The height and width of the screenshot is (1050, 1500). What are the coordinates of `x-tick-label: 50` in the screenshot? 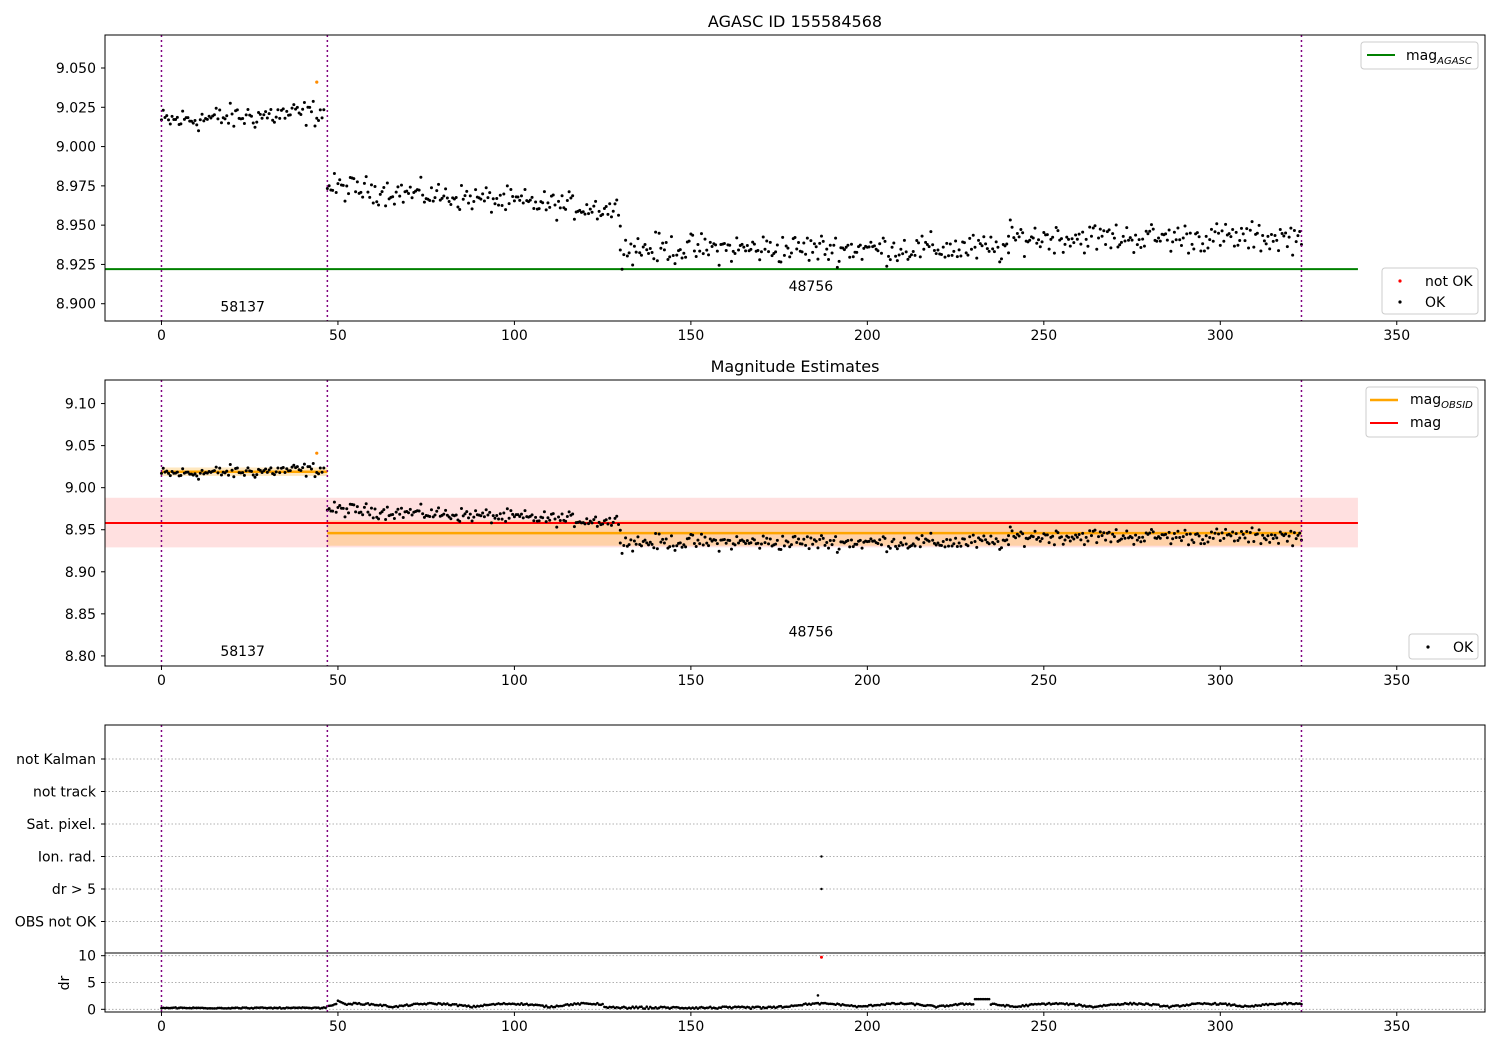 It's located at (338, 681).